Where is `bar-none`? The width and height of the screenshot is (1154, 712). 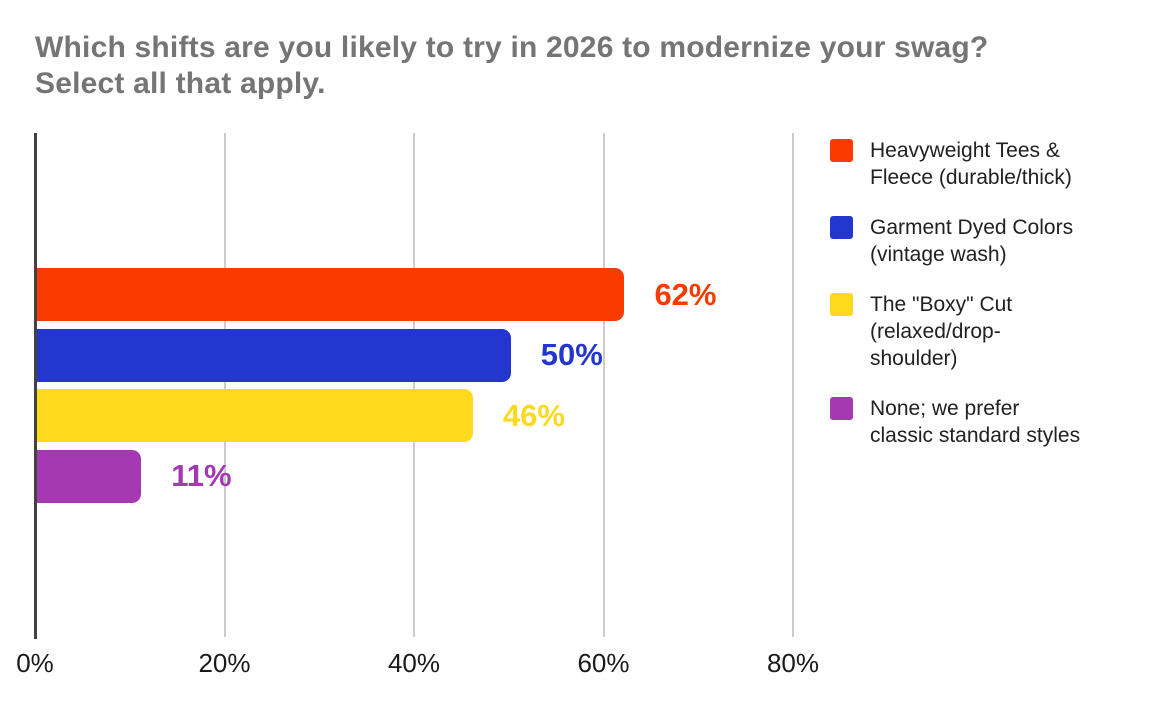 bar-none is located at coordinates (89, 476).